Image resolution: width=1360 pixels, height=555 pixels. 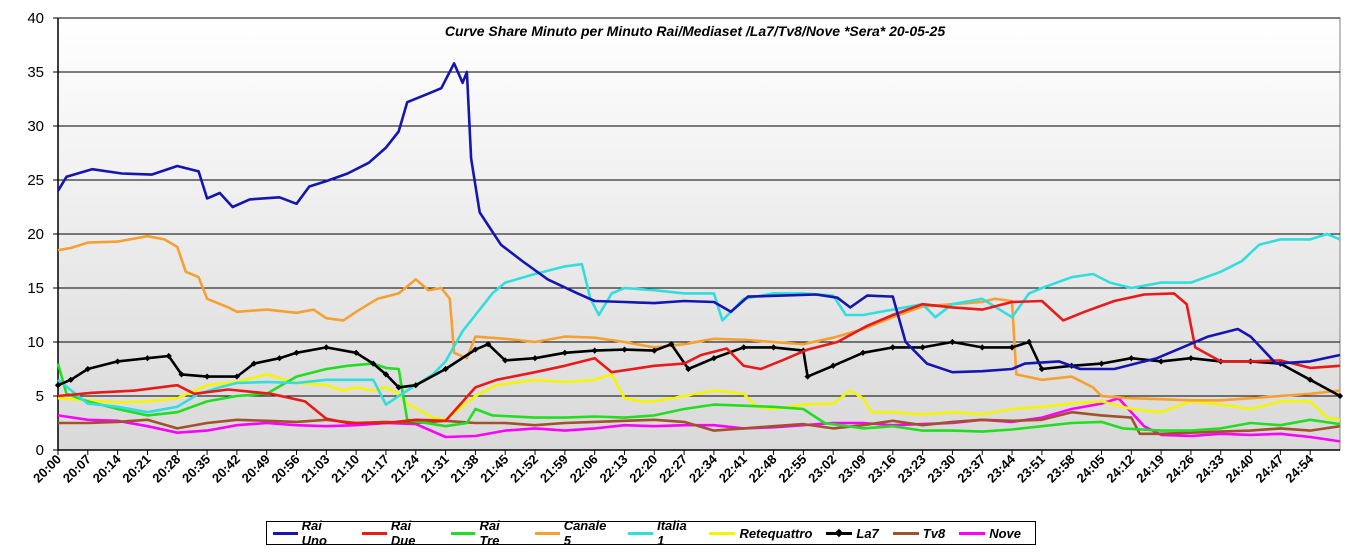 What do you see at coordinates (315, 469) in the screenshot?
I see `x-tick-label: 21:03` at bounding box center [315, 469].